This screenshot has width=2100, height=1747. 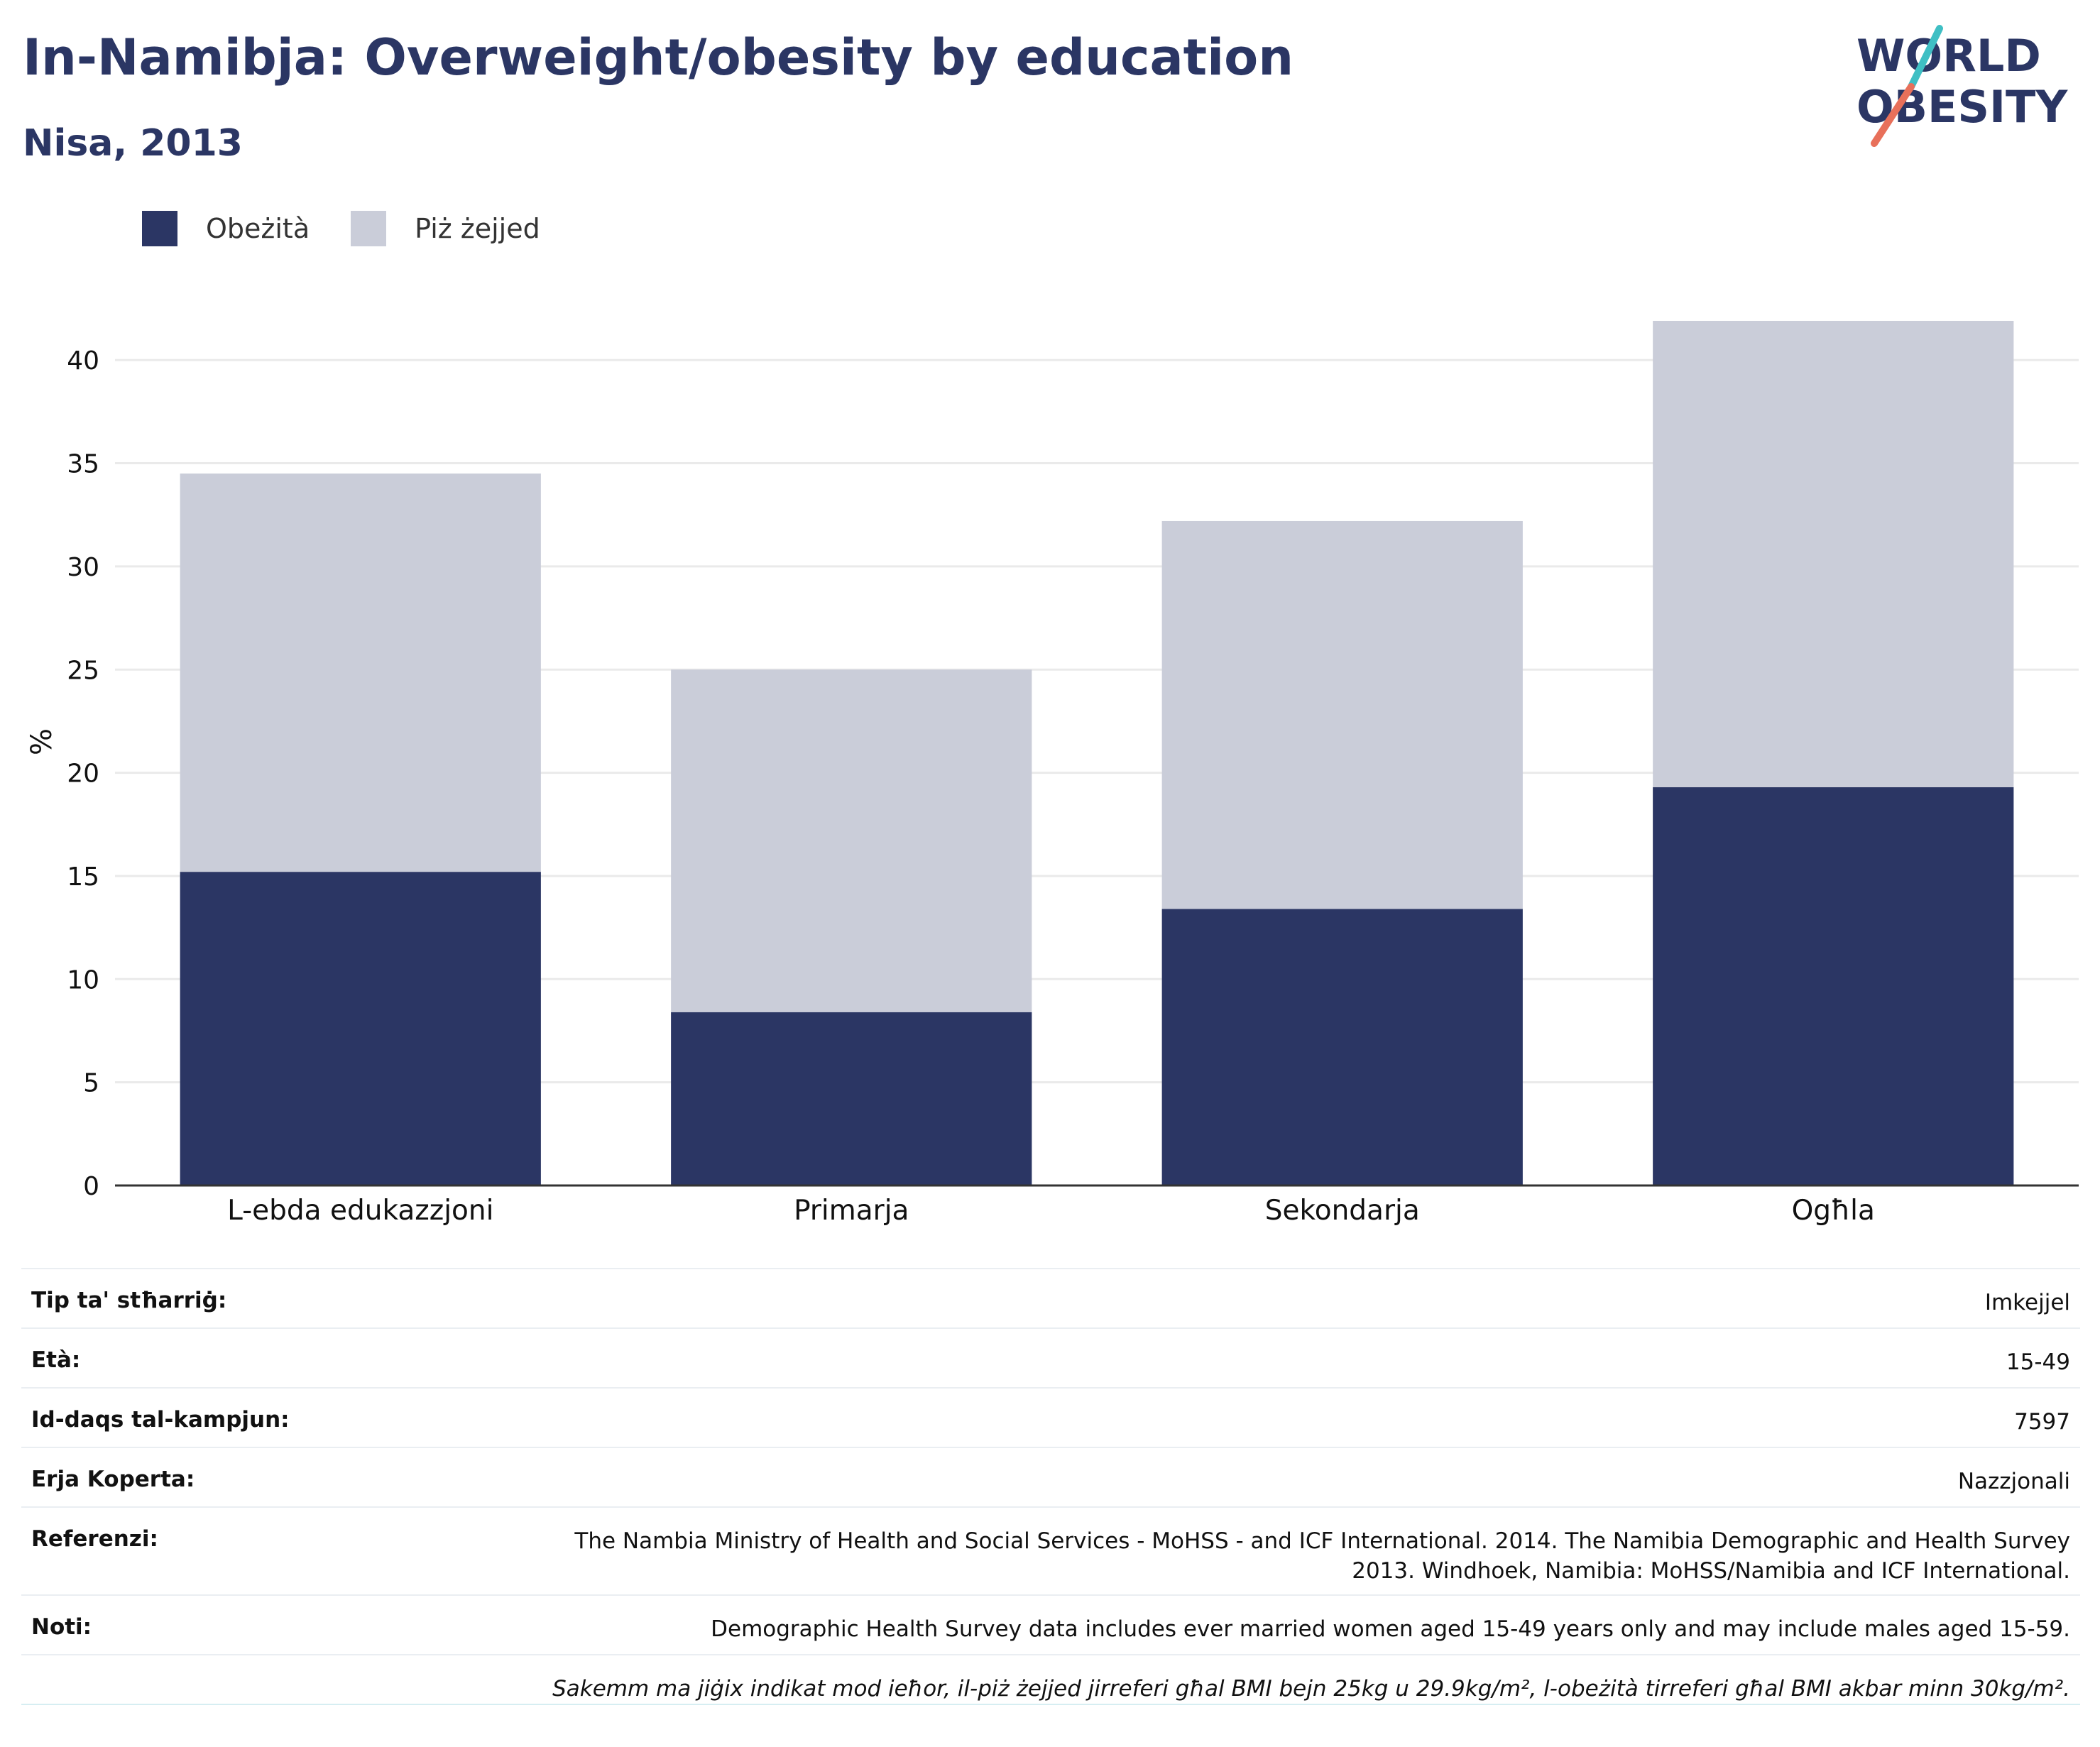 What do you see at coordinates (1948, 56) in the screenshot?
I see `logo-line1: WORLD` at bounding box center [1948, 56].